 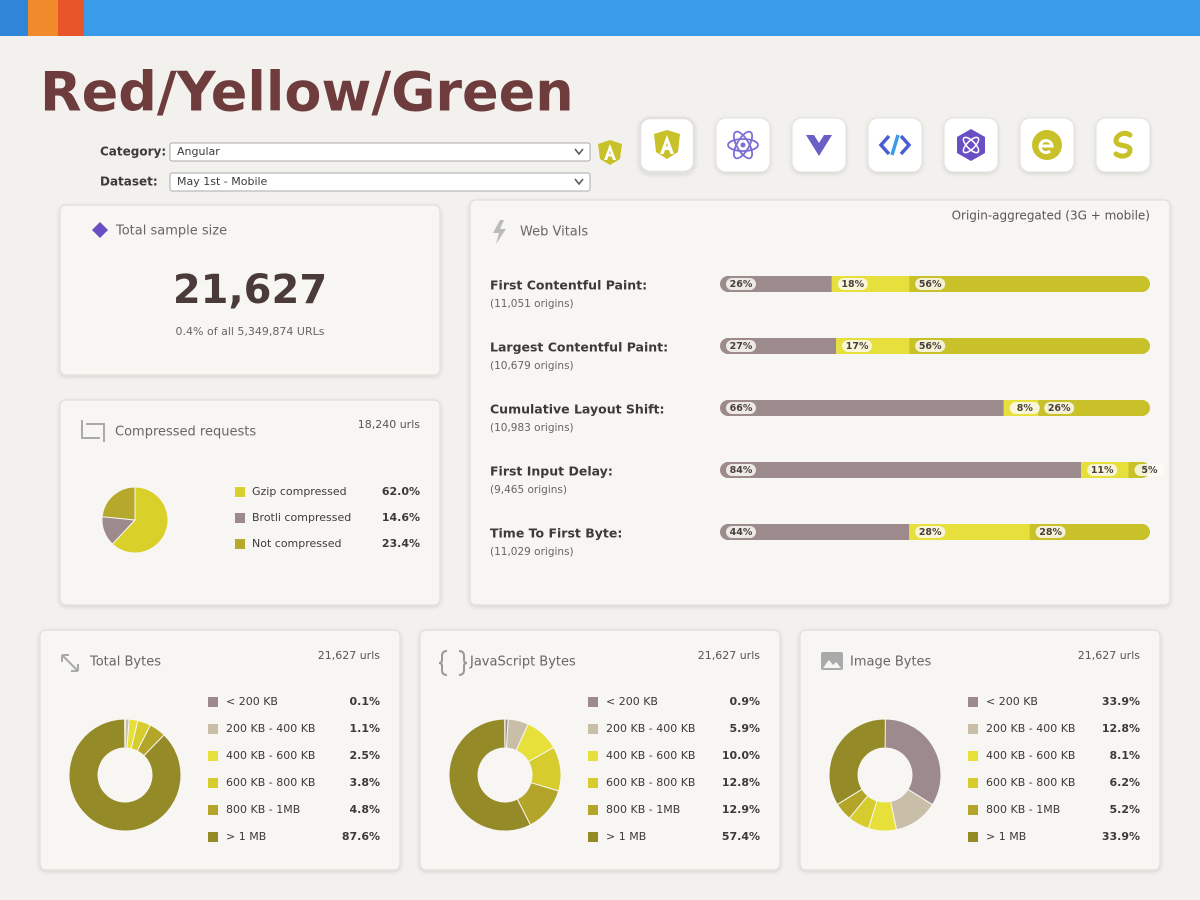 What do you see at coordinates (125, 662) in the screenshot?
I see `card-title: Total Bytes` at bounding box center [125, 662].